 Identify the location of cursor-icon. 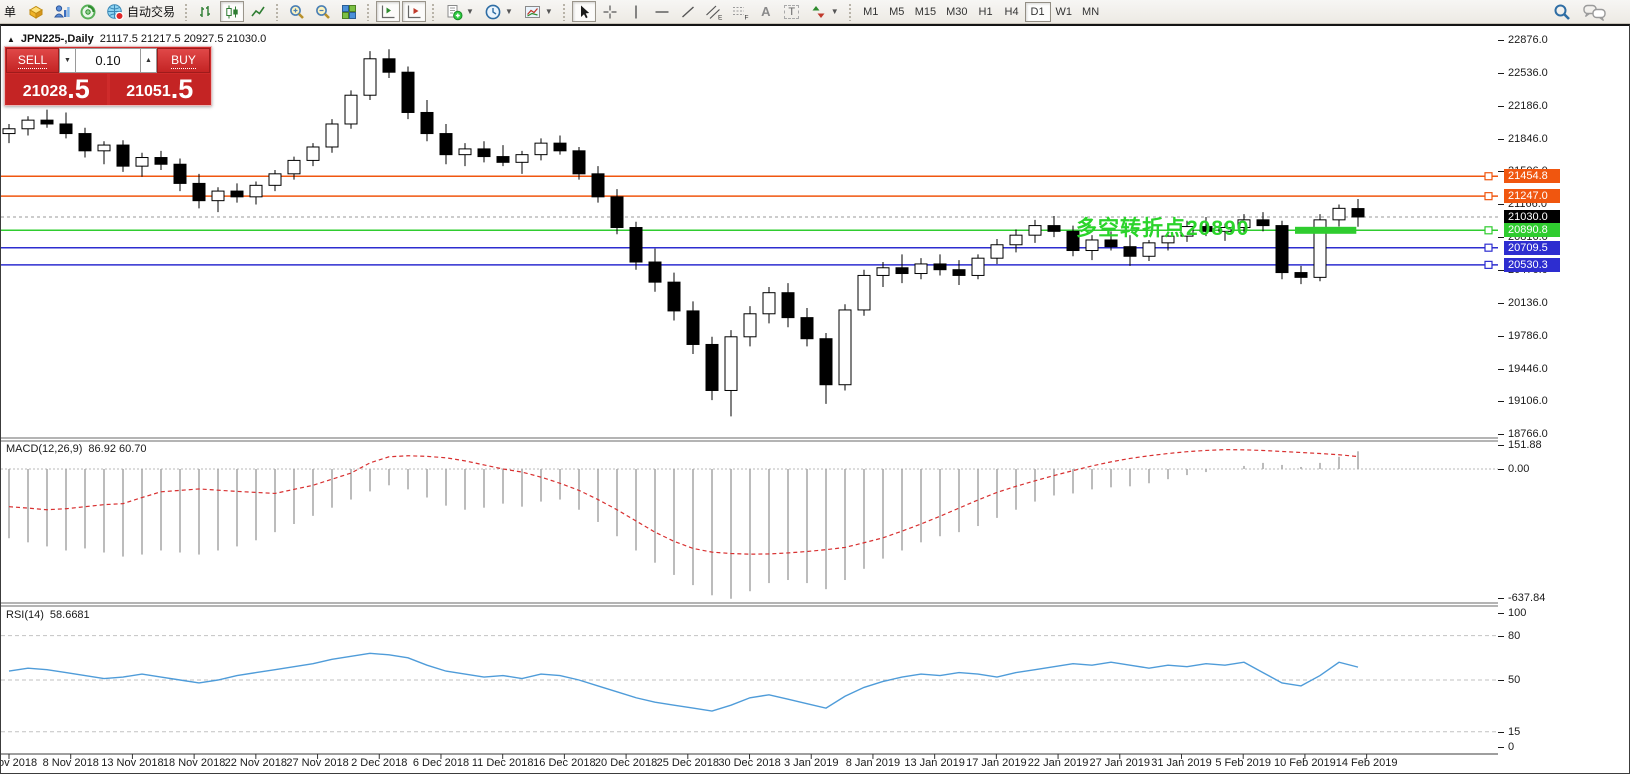
(584, 12).